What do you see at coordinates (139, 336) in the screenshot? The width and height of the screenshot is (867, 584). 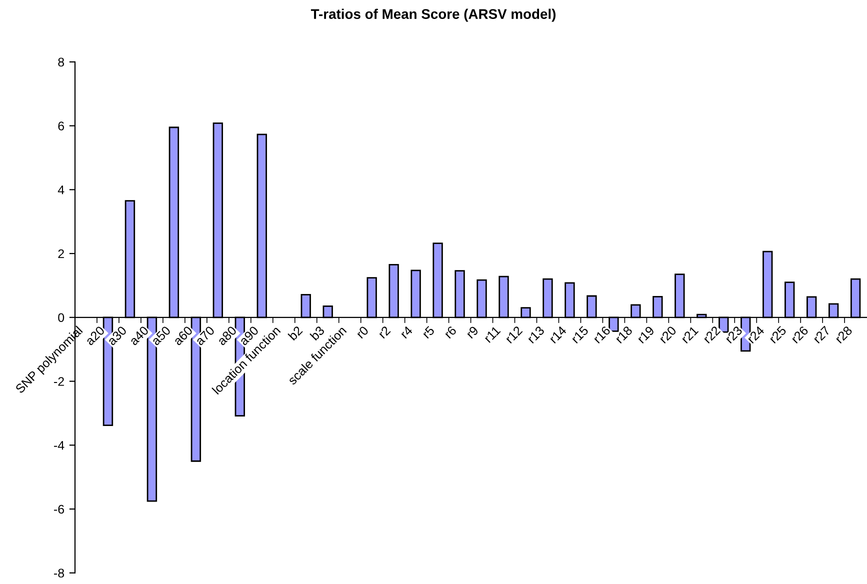 I see `x-tick-label: a40` at bounding box center [139, 336].